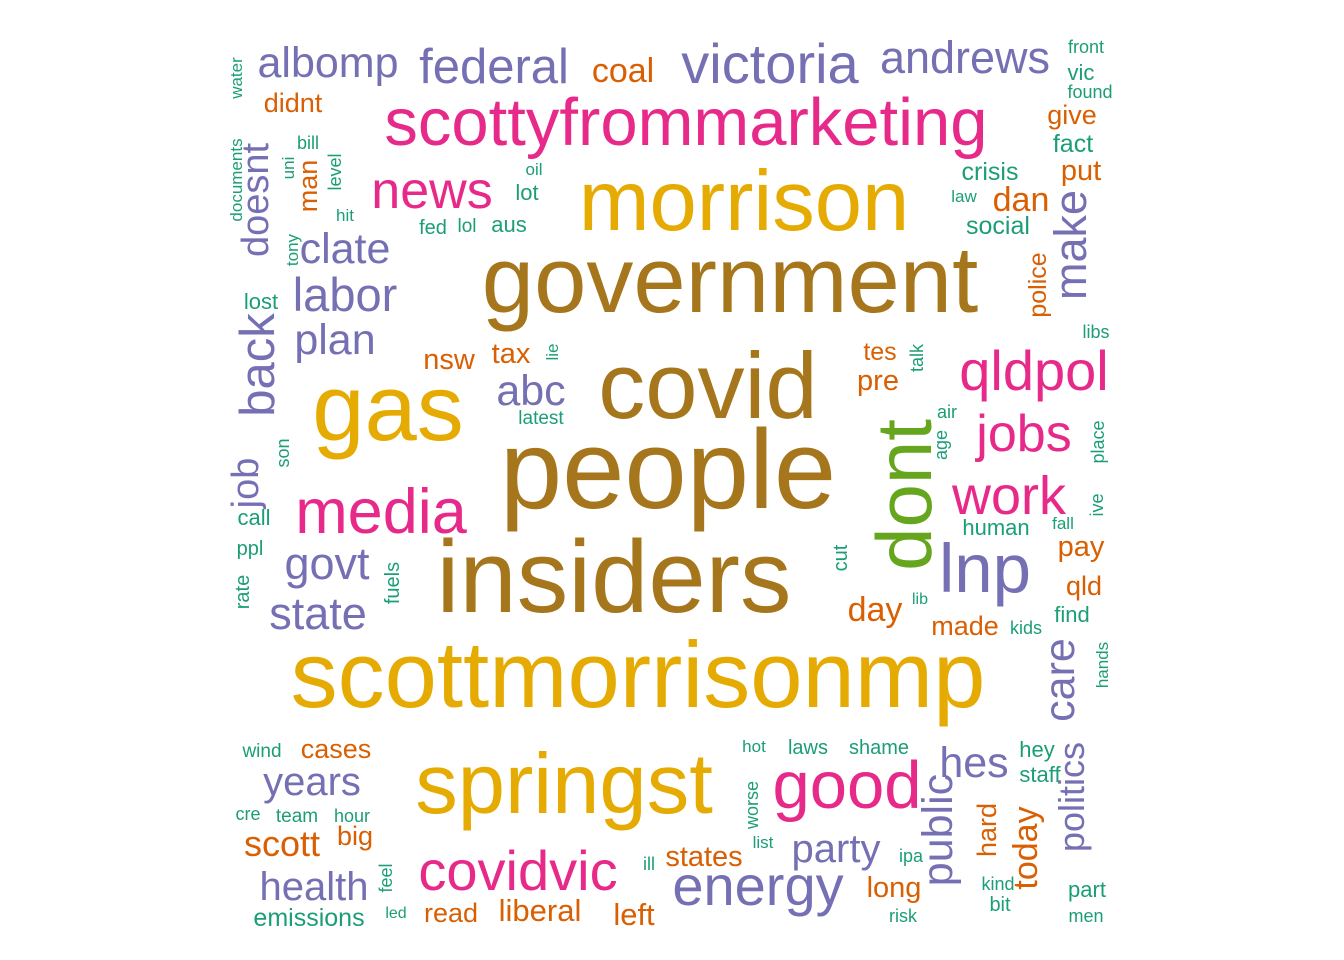 Image resolution: width=1344 pixels, height=960 pixels. What do you see at coordinates (327, 63) in the screenshot?
I see `word-albomp: albomp` at bounding box center [327, 63].